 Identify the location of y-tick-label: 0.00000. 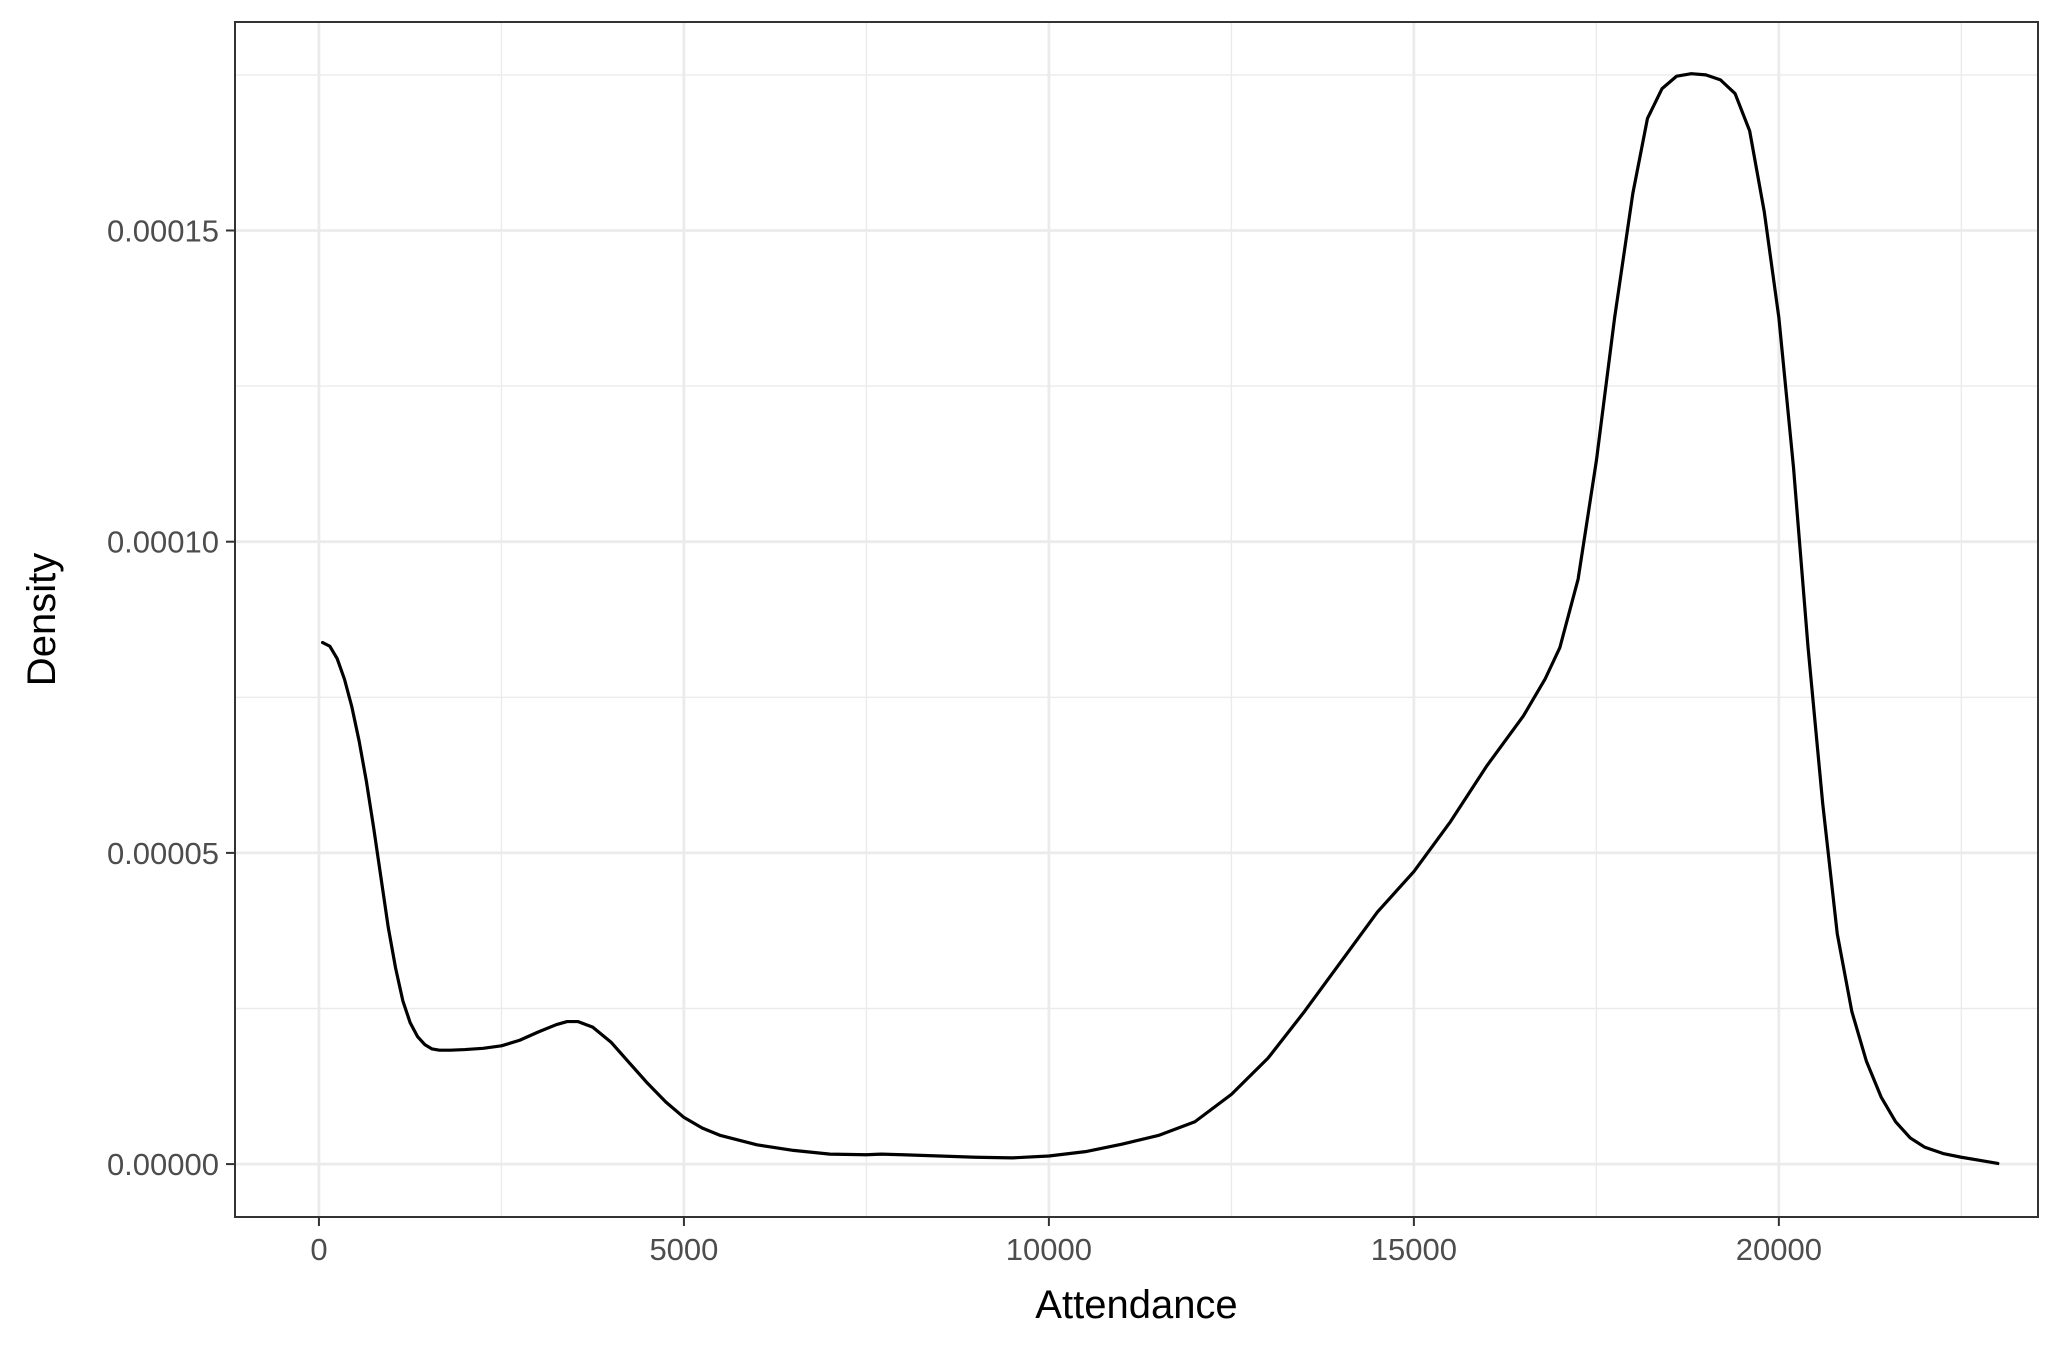
(163, 1164).